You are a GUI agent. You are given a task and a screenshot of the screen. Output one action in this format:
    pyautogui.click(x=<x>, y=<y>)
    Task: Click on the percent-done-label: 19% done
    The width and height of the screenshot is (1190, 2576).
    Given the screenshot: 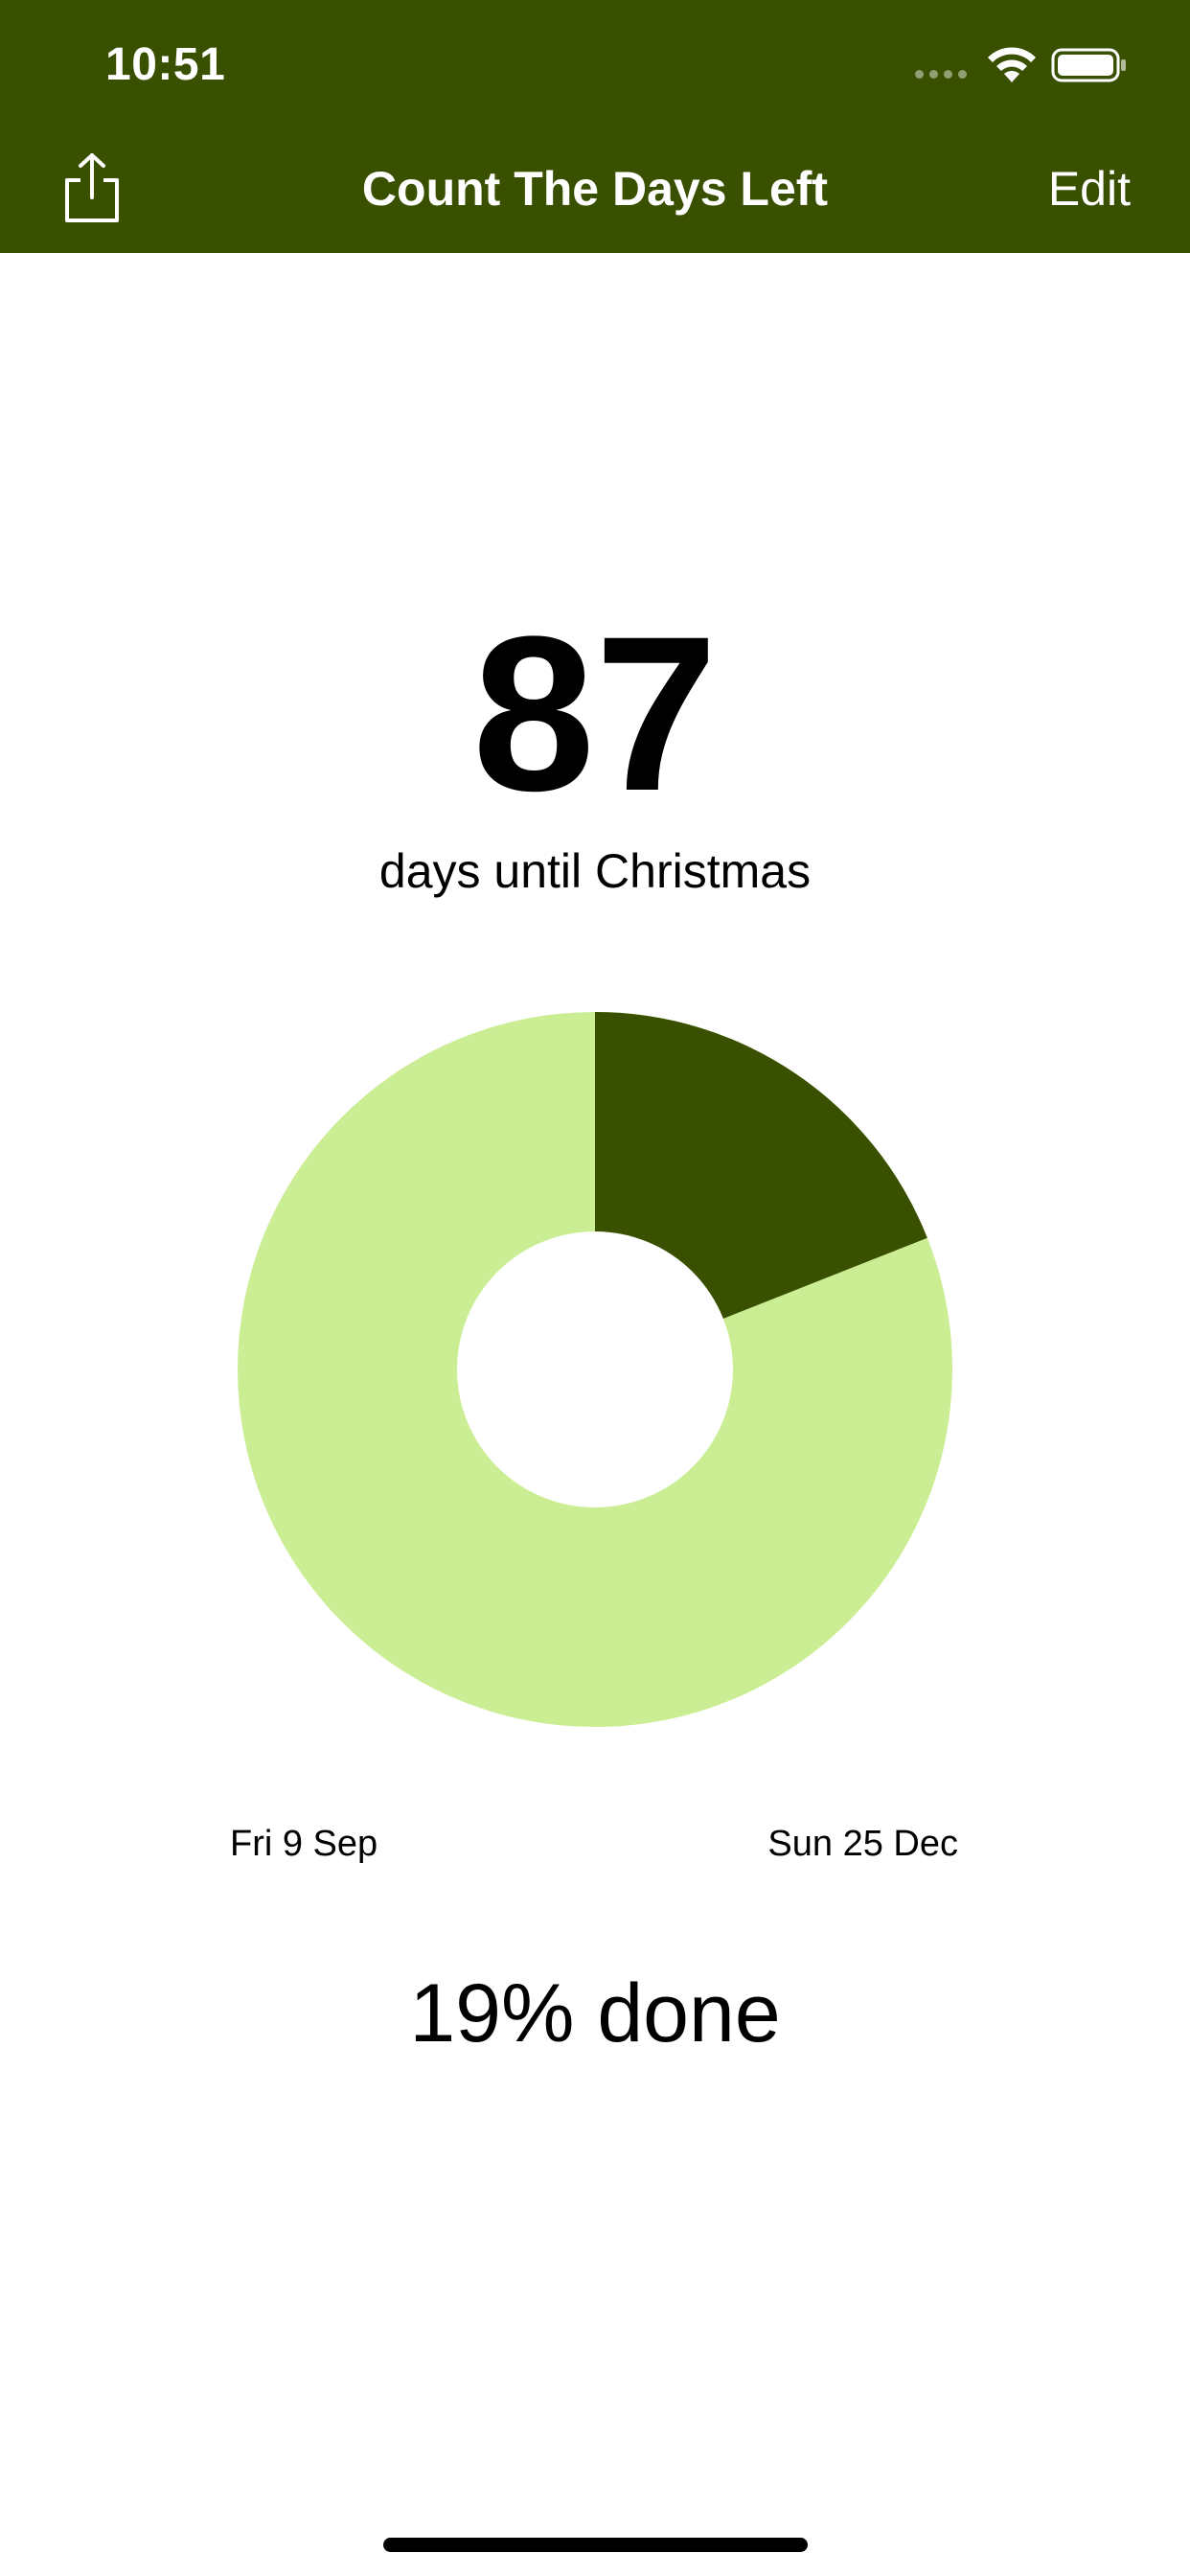 What is the action you would take?
    pyautogui.click(x=595, y=2013)
    